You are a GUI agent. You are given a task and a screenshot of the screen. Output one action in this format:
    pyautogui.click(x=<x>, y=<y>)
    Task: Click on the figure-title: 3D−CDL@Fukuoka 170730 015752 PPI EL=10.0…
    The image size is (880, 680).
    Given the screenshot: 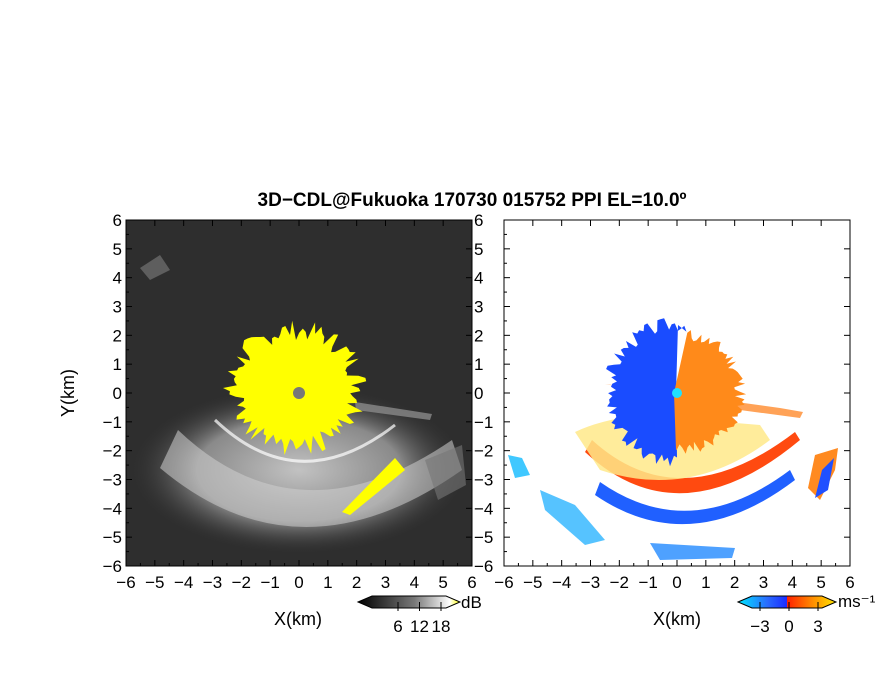 What is the action you would take?
    pyautogui.click(x=472, y=200)
    